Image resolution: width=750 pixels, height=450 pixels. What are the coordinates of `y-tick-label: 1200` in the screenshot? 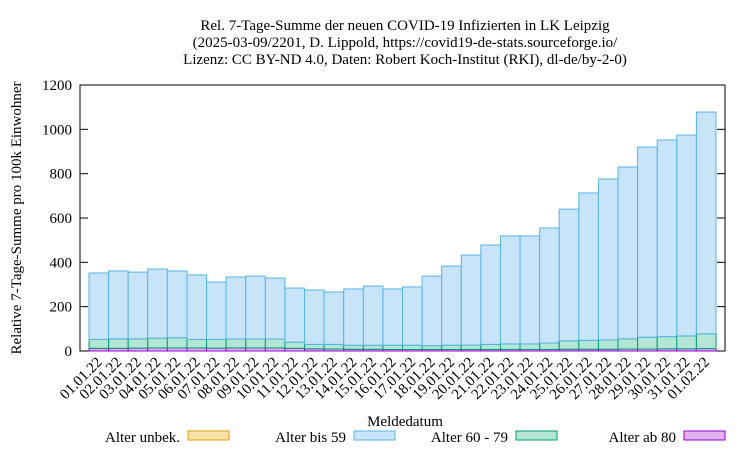 It's located at (57, 86).